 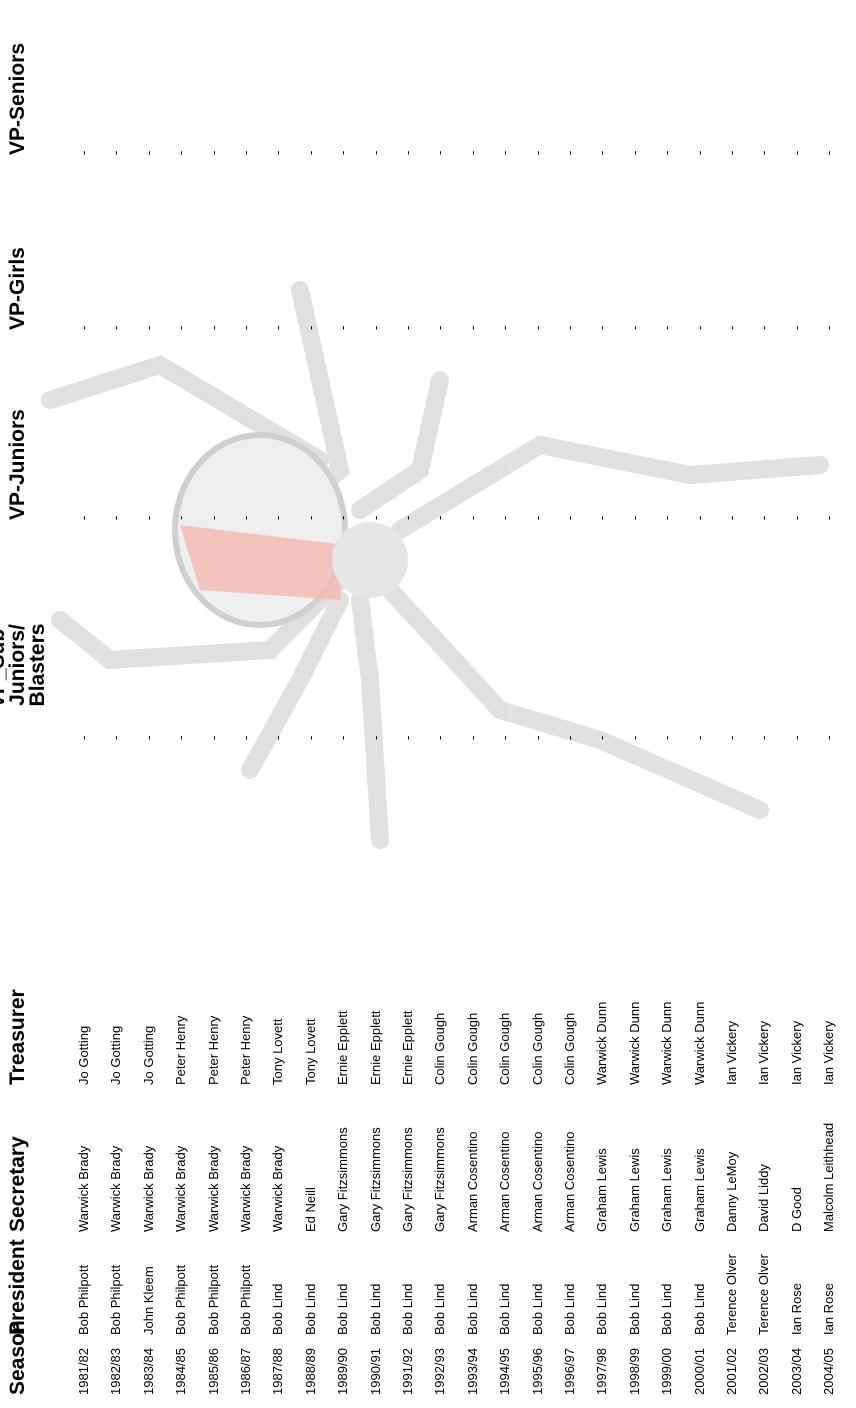 What do you see at coordinates (17, 98) in the screenshot?
I see `column-header: VP-Seniors` at bounding box center [17, 98].